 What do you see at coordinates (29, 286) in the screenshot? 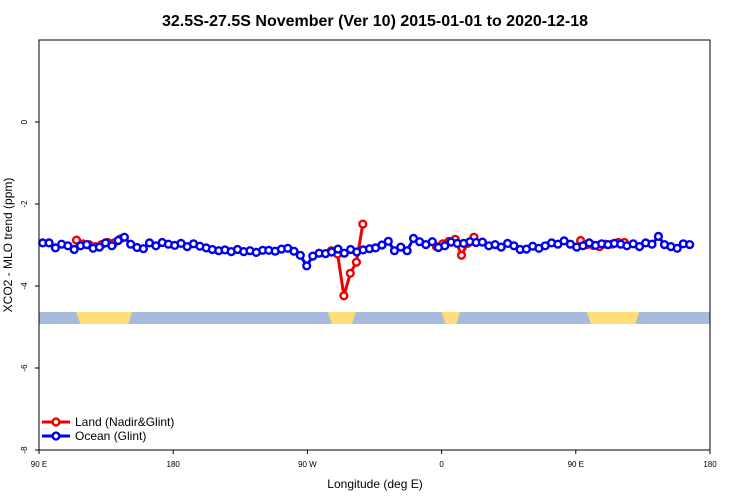
I see `y-axis: 0 -2 -4 -6 -8` at bounding box center [29, 286].